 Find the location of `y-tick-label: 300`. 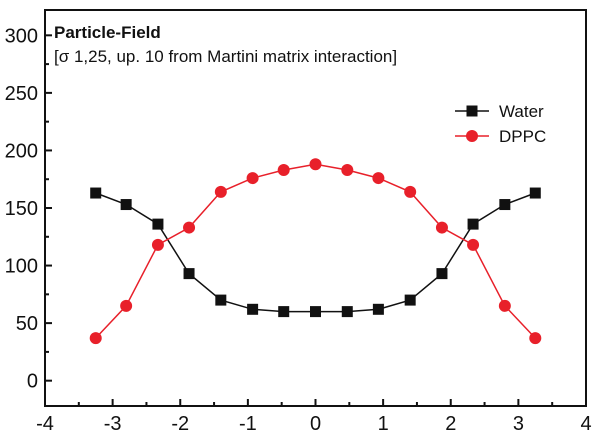

y-tick-label: 300 is located at coordinates (21, 36).